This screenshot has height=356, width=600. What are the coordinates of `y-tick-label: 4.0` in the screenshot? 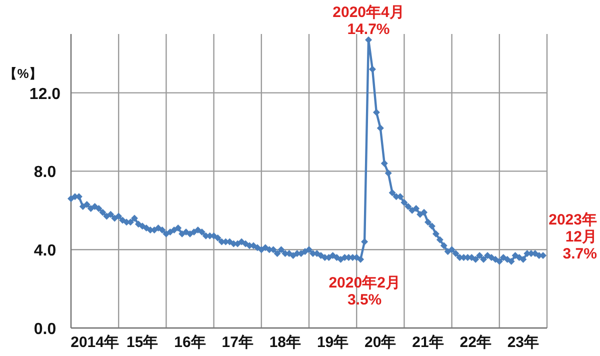 It's located at (45, 251).